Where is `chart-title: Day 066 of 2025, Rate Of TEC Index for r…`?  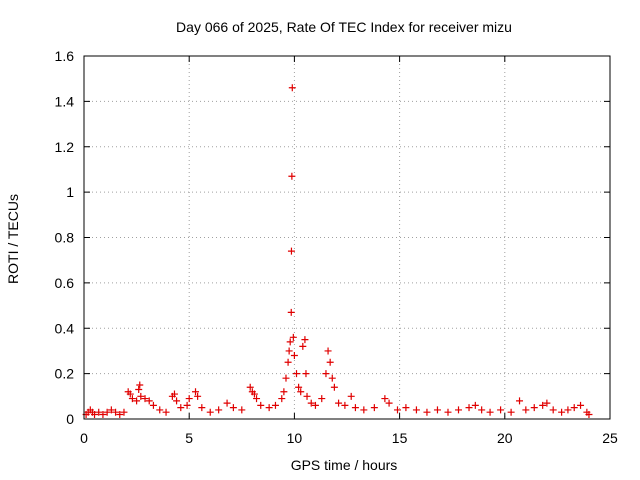 chart-title: Day 066 of 2025, Rate Of TEC Index for r… is located at coordinates (344, 27).